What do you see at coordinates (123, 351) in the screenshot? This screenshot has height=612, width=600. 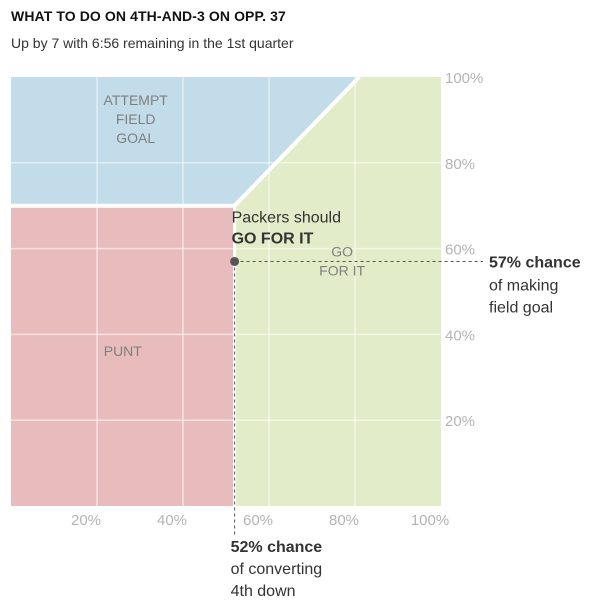 I see `region-label-punt: PUNT` at bounding box center [123, 351].